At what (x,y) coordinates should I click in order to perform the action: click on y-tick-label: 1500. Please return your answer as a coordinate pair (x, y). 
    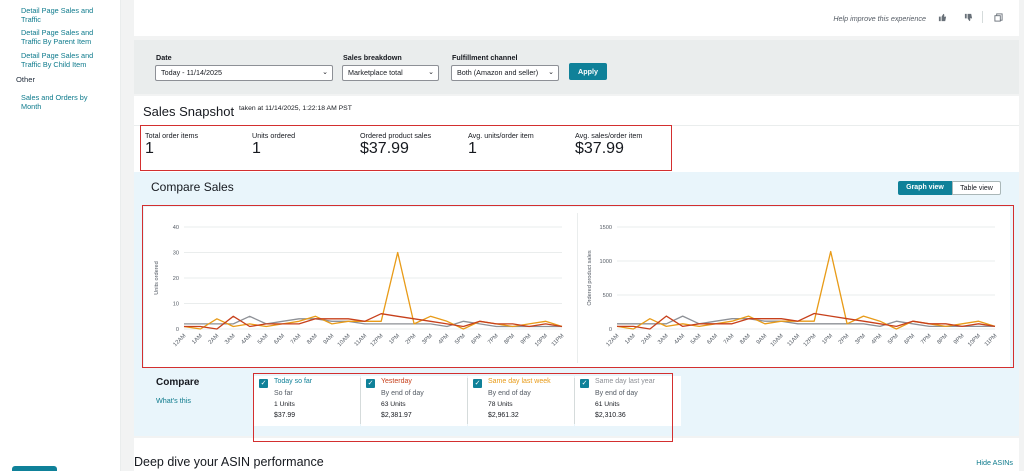
    Looking at the image, I should click on (606, 228).